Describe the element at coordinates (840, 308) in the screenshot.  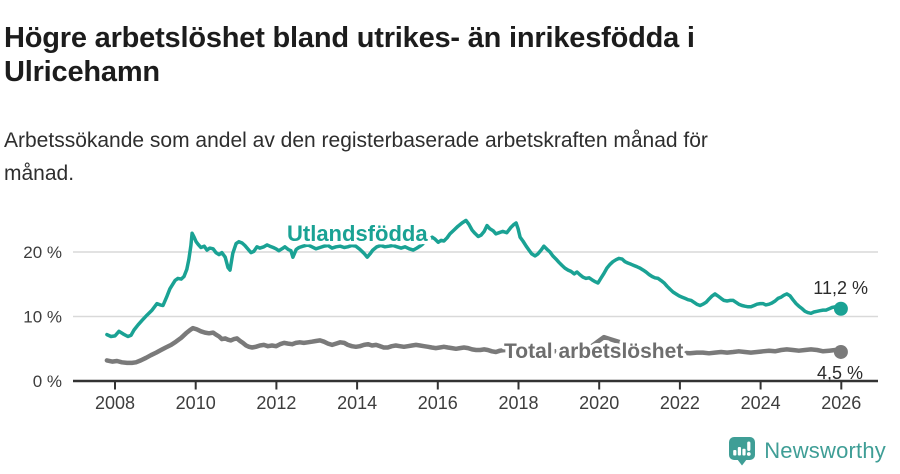
I see `end-dot-utlandsfodda` at that location.